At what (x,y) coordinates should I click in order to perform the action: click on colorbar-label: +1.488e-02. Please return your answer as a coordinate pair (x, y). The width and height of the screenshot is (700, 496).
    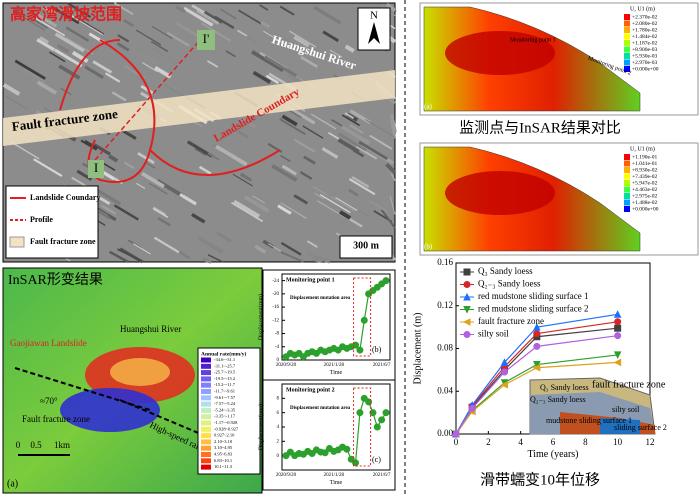
    Looking at the image, I should click on (644, 203).